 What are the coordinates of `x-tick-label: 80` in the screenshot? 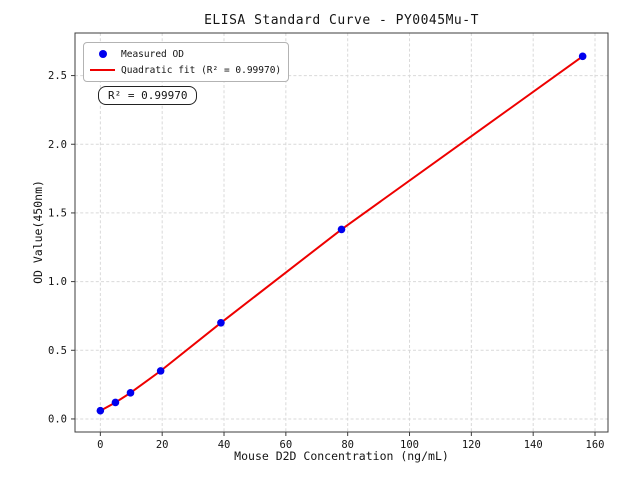 It's located at (347, 445).